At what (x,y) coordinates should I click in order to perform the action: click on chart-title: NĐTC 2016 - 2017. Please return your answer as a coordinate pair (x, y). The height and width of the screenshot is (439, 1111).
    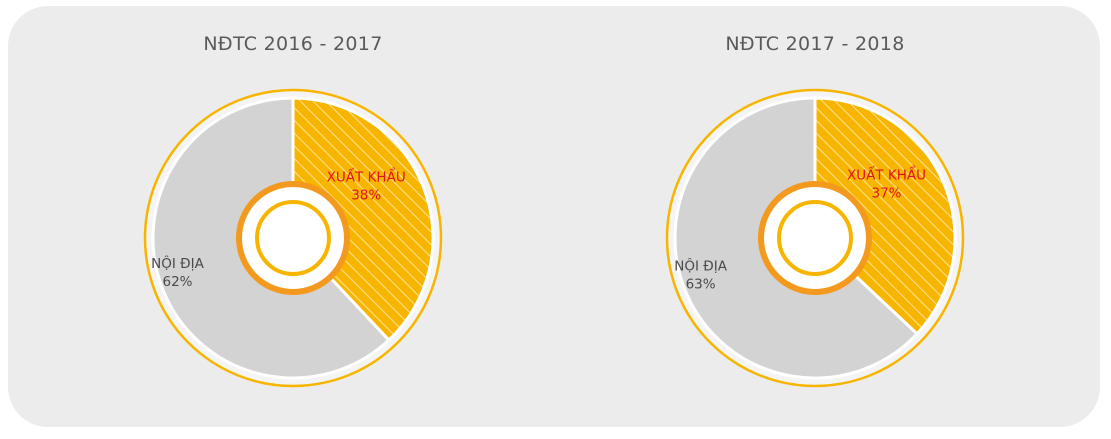
    Looking at the image, I should click on (293, 44).